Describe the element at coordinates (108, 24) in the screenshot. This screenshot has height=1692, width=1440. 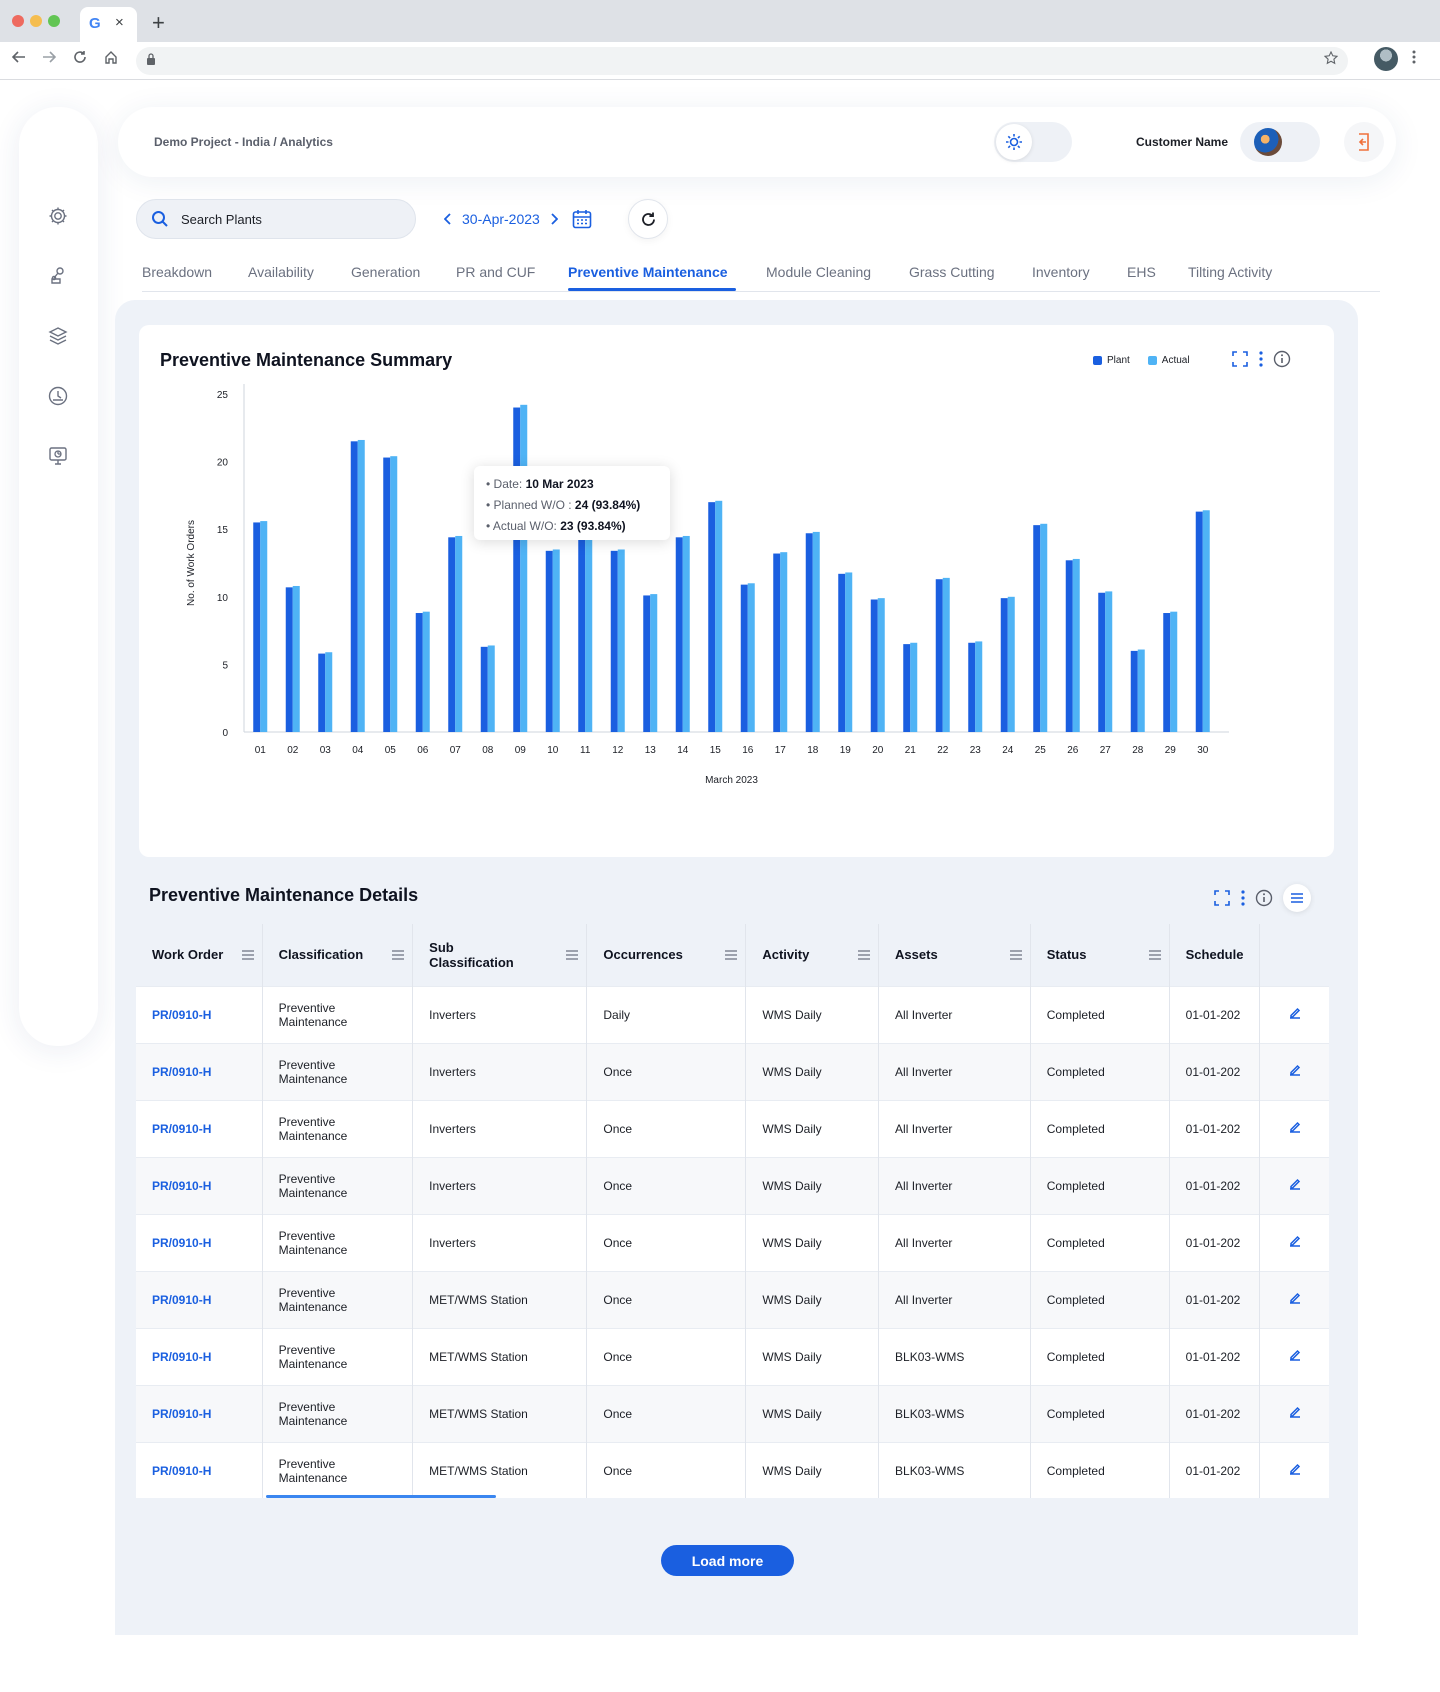
I see `browser-tab: G ×` at that location.